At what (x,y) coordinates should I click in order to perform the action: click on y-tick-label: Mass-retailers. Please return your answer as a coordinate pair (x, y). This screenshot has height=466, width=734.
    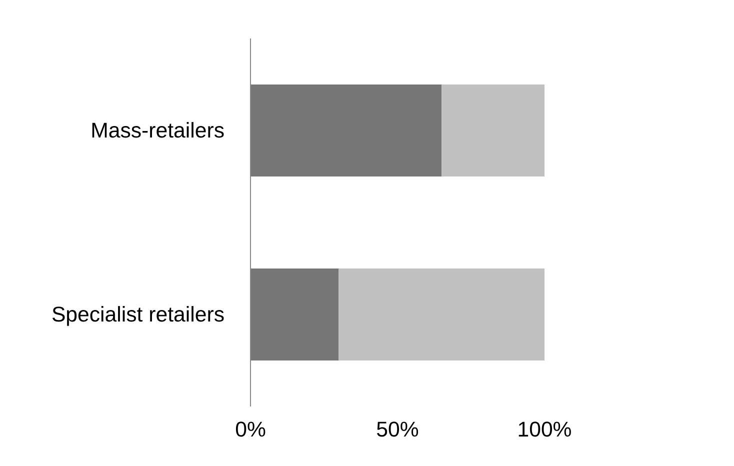
    Looking at the image, I should click on (157, 130).